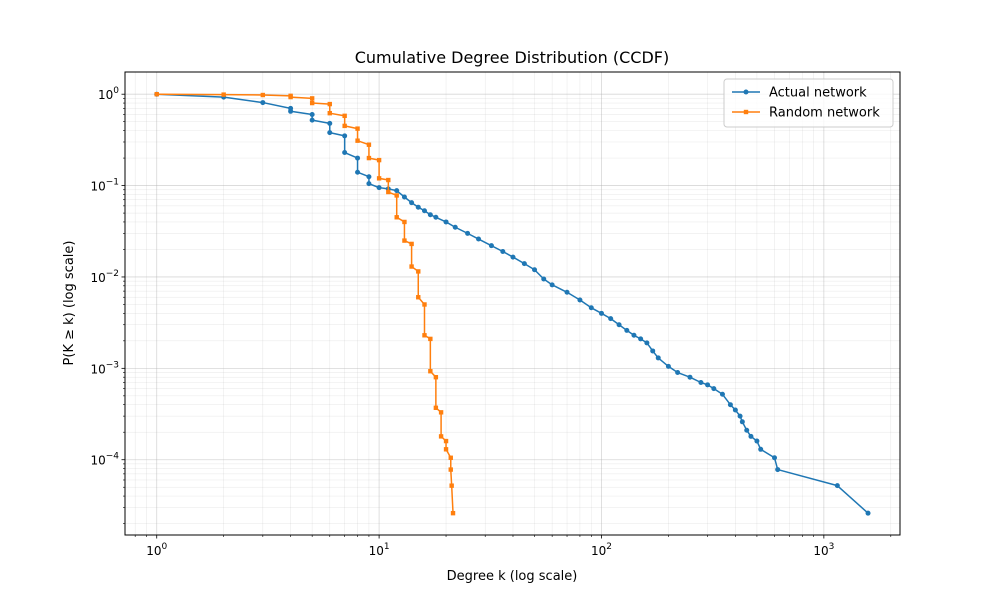  I want to click on legend-box, so click(808, 103).